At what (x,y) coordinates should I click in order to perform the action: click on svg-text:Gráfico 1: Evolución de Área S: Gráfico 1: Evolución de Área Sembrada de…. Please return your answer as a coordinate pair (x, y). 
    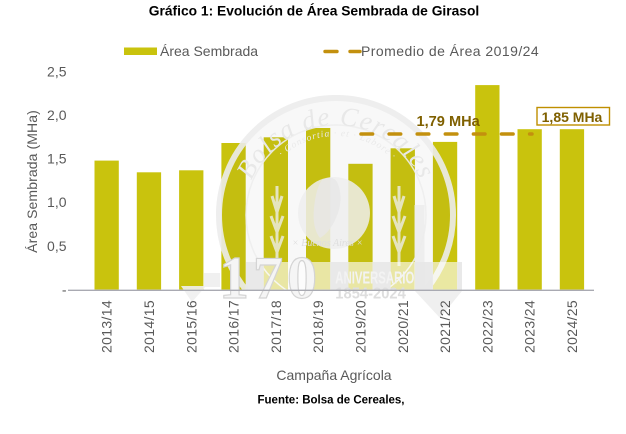
    Looking at the image, I should click on (314, 11).